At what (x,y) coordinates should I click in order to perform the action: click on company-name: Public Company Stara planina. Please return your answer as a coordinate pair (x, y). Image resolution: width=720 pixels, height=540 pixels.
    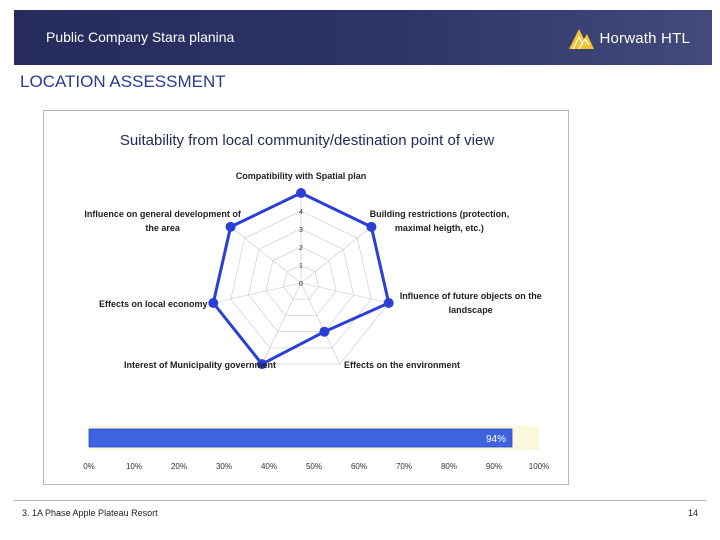
    Looking at the image, I should click on (140, 37).